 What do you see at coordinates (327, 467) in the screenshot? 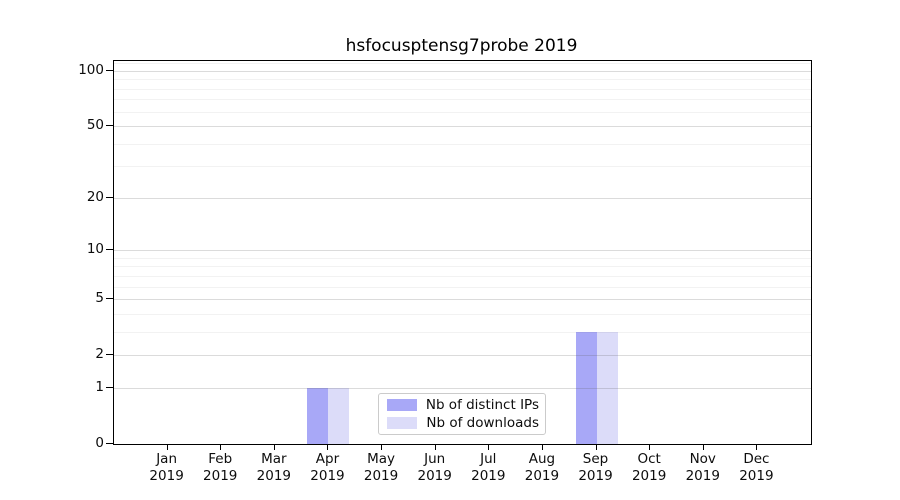
I see `x-tick-label-apr: Apr 2019` at bounding box center [327, 467].